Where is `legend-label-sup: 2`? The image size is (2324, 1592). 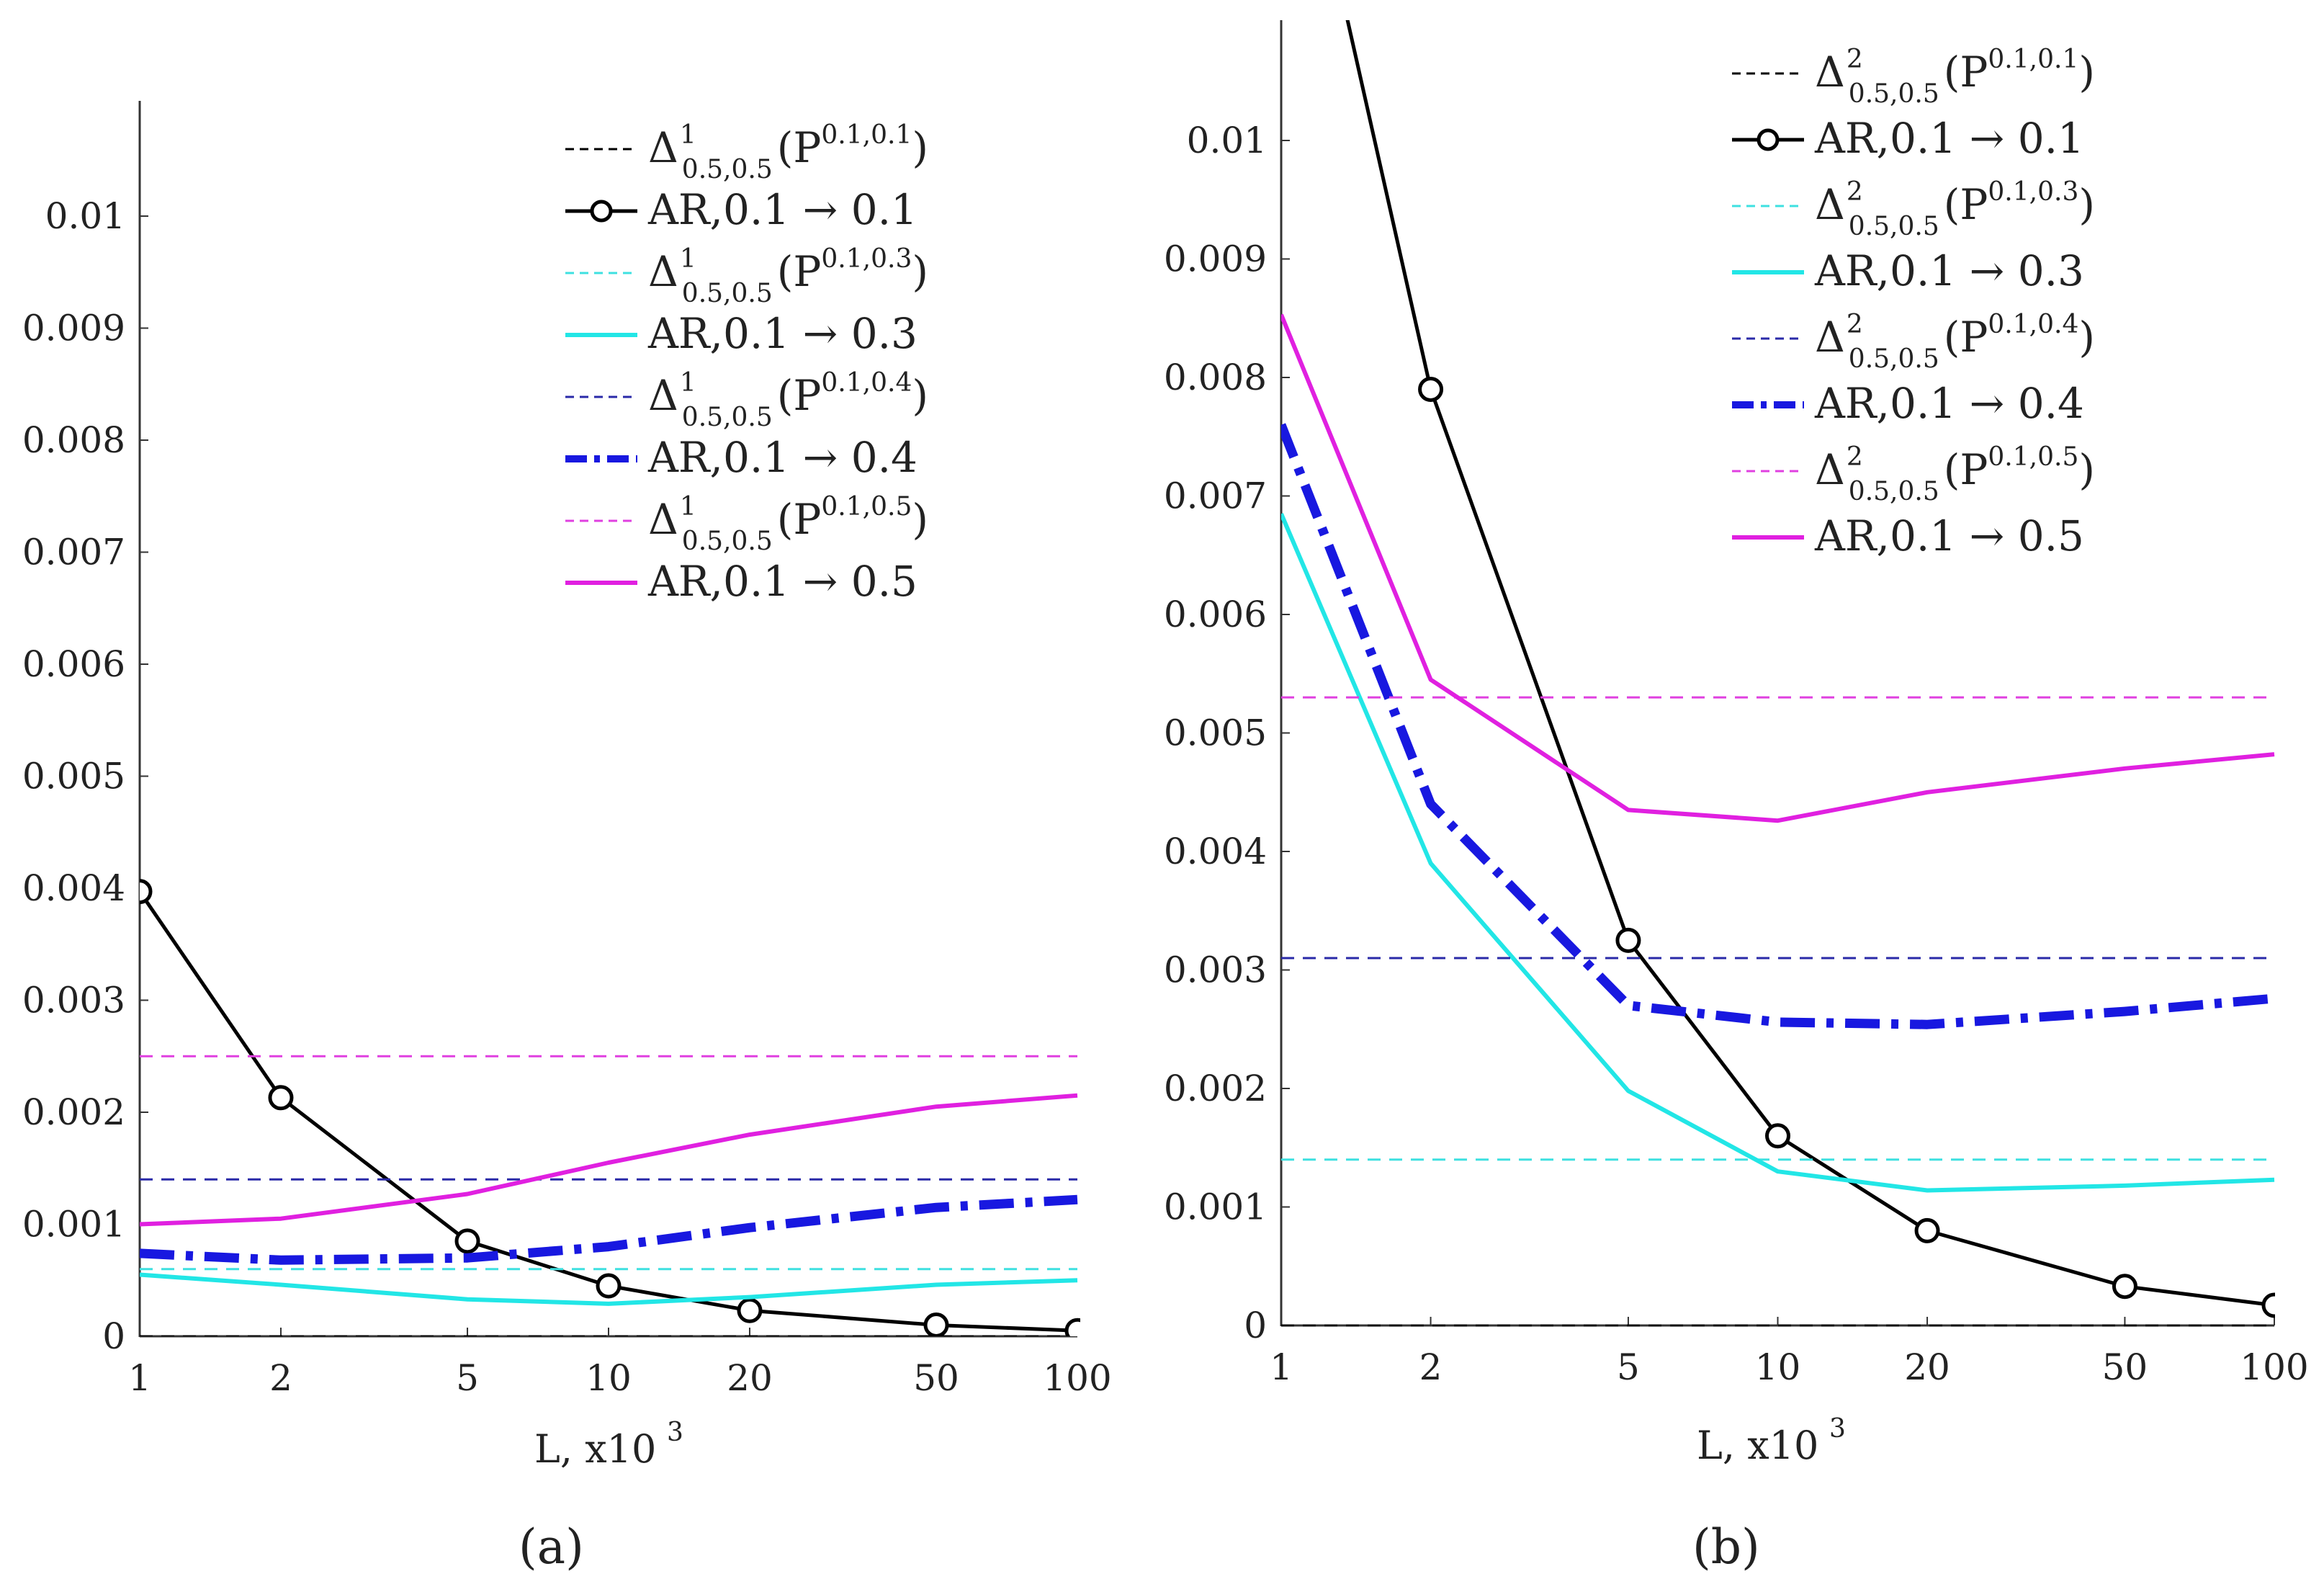 legend-label-sup: 2 is located at coordinates (1855, 457).